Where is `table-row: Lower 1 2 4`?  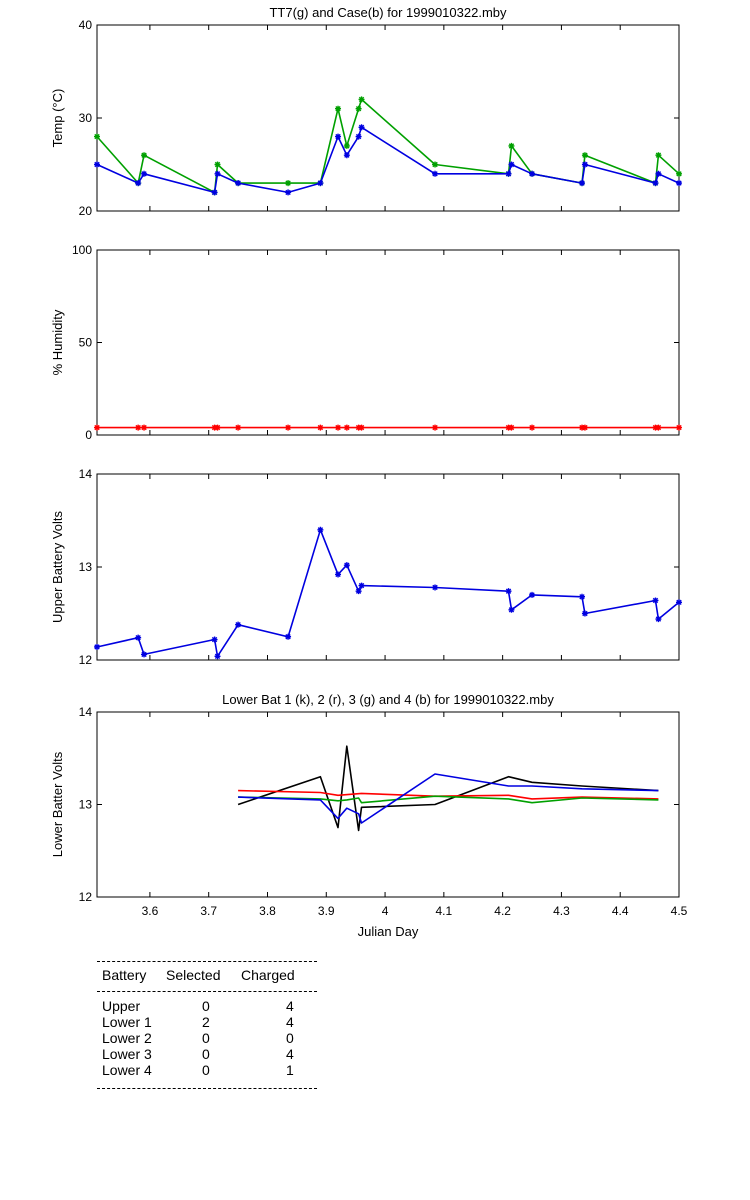
table-row: Lower 1 2 4 is located at coordinates (207, 1022).